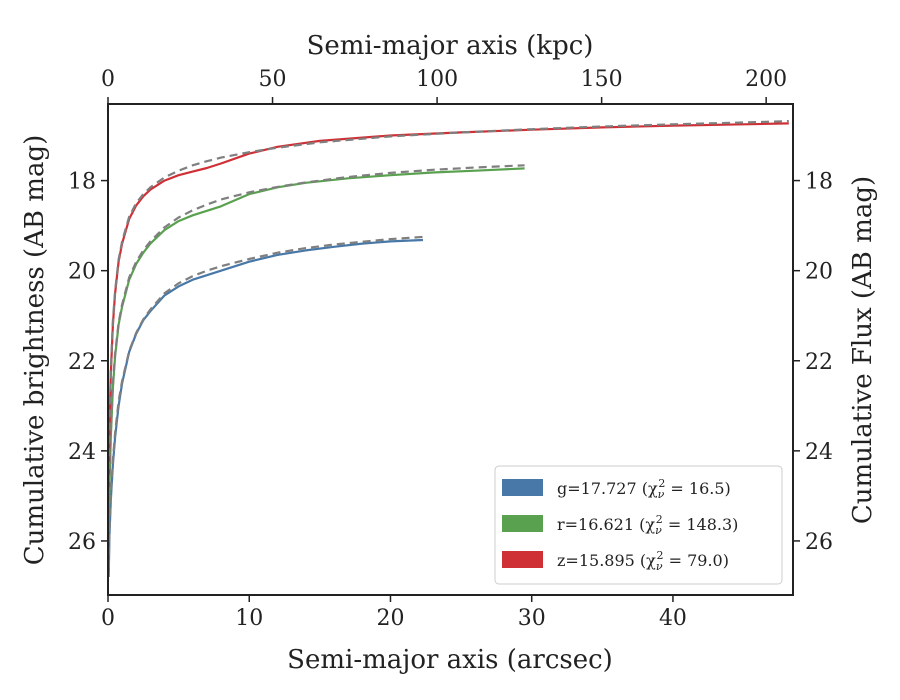 This screenshot has width=900, height=700. Describe the element at coordinates (819, 272) in the screenshot. I see `y-right-tick-label: 20` at that location.